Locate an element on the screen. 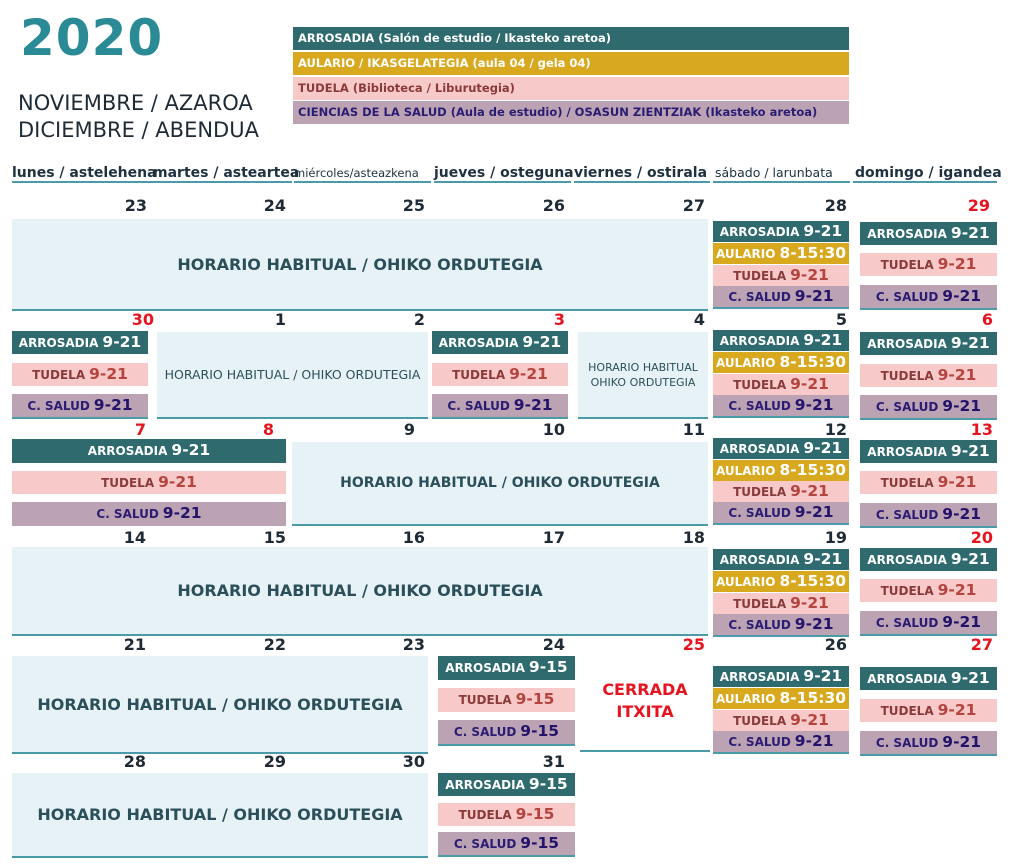 This screenshot has height=866, width=1014. day-number-holiday: 27 is located at coordinates (981, 644).